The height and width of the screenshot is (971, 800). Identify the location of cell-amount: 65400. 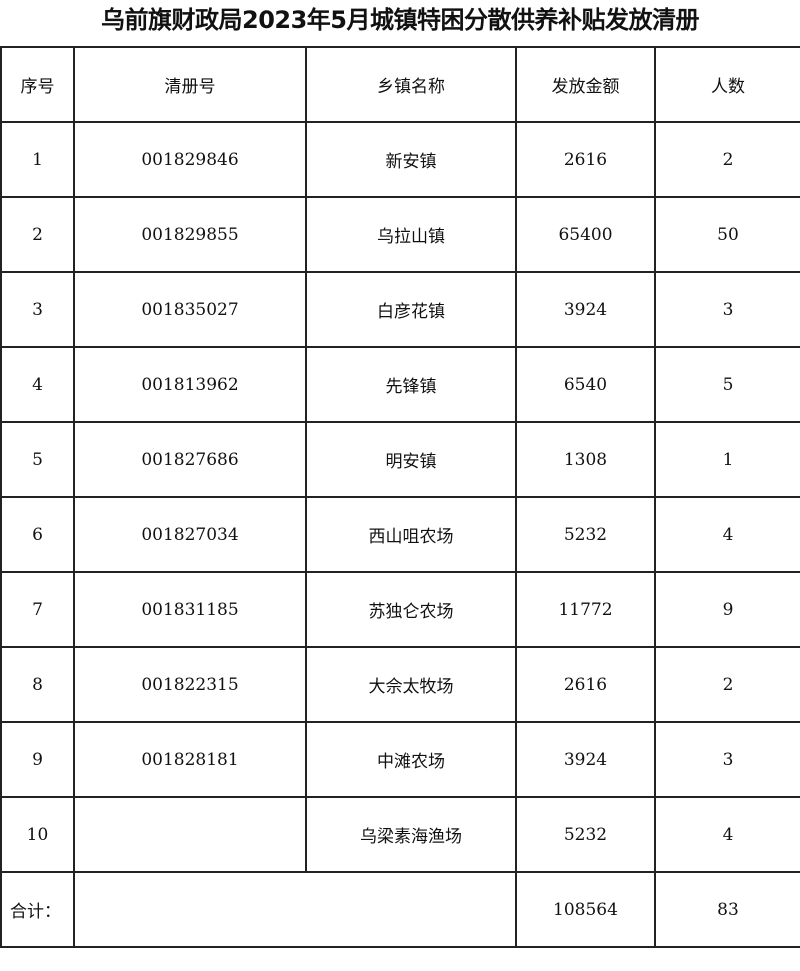
(585, 234).